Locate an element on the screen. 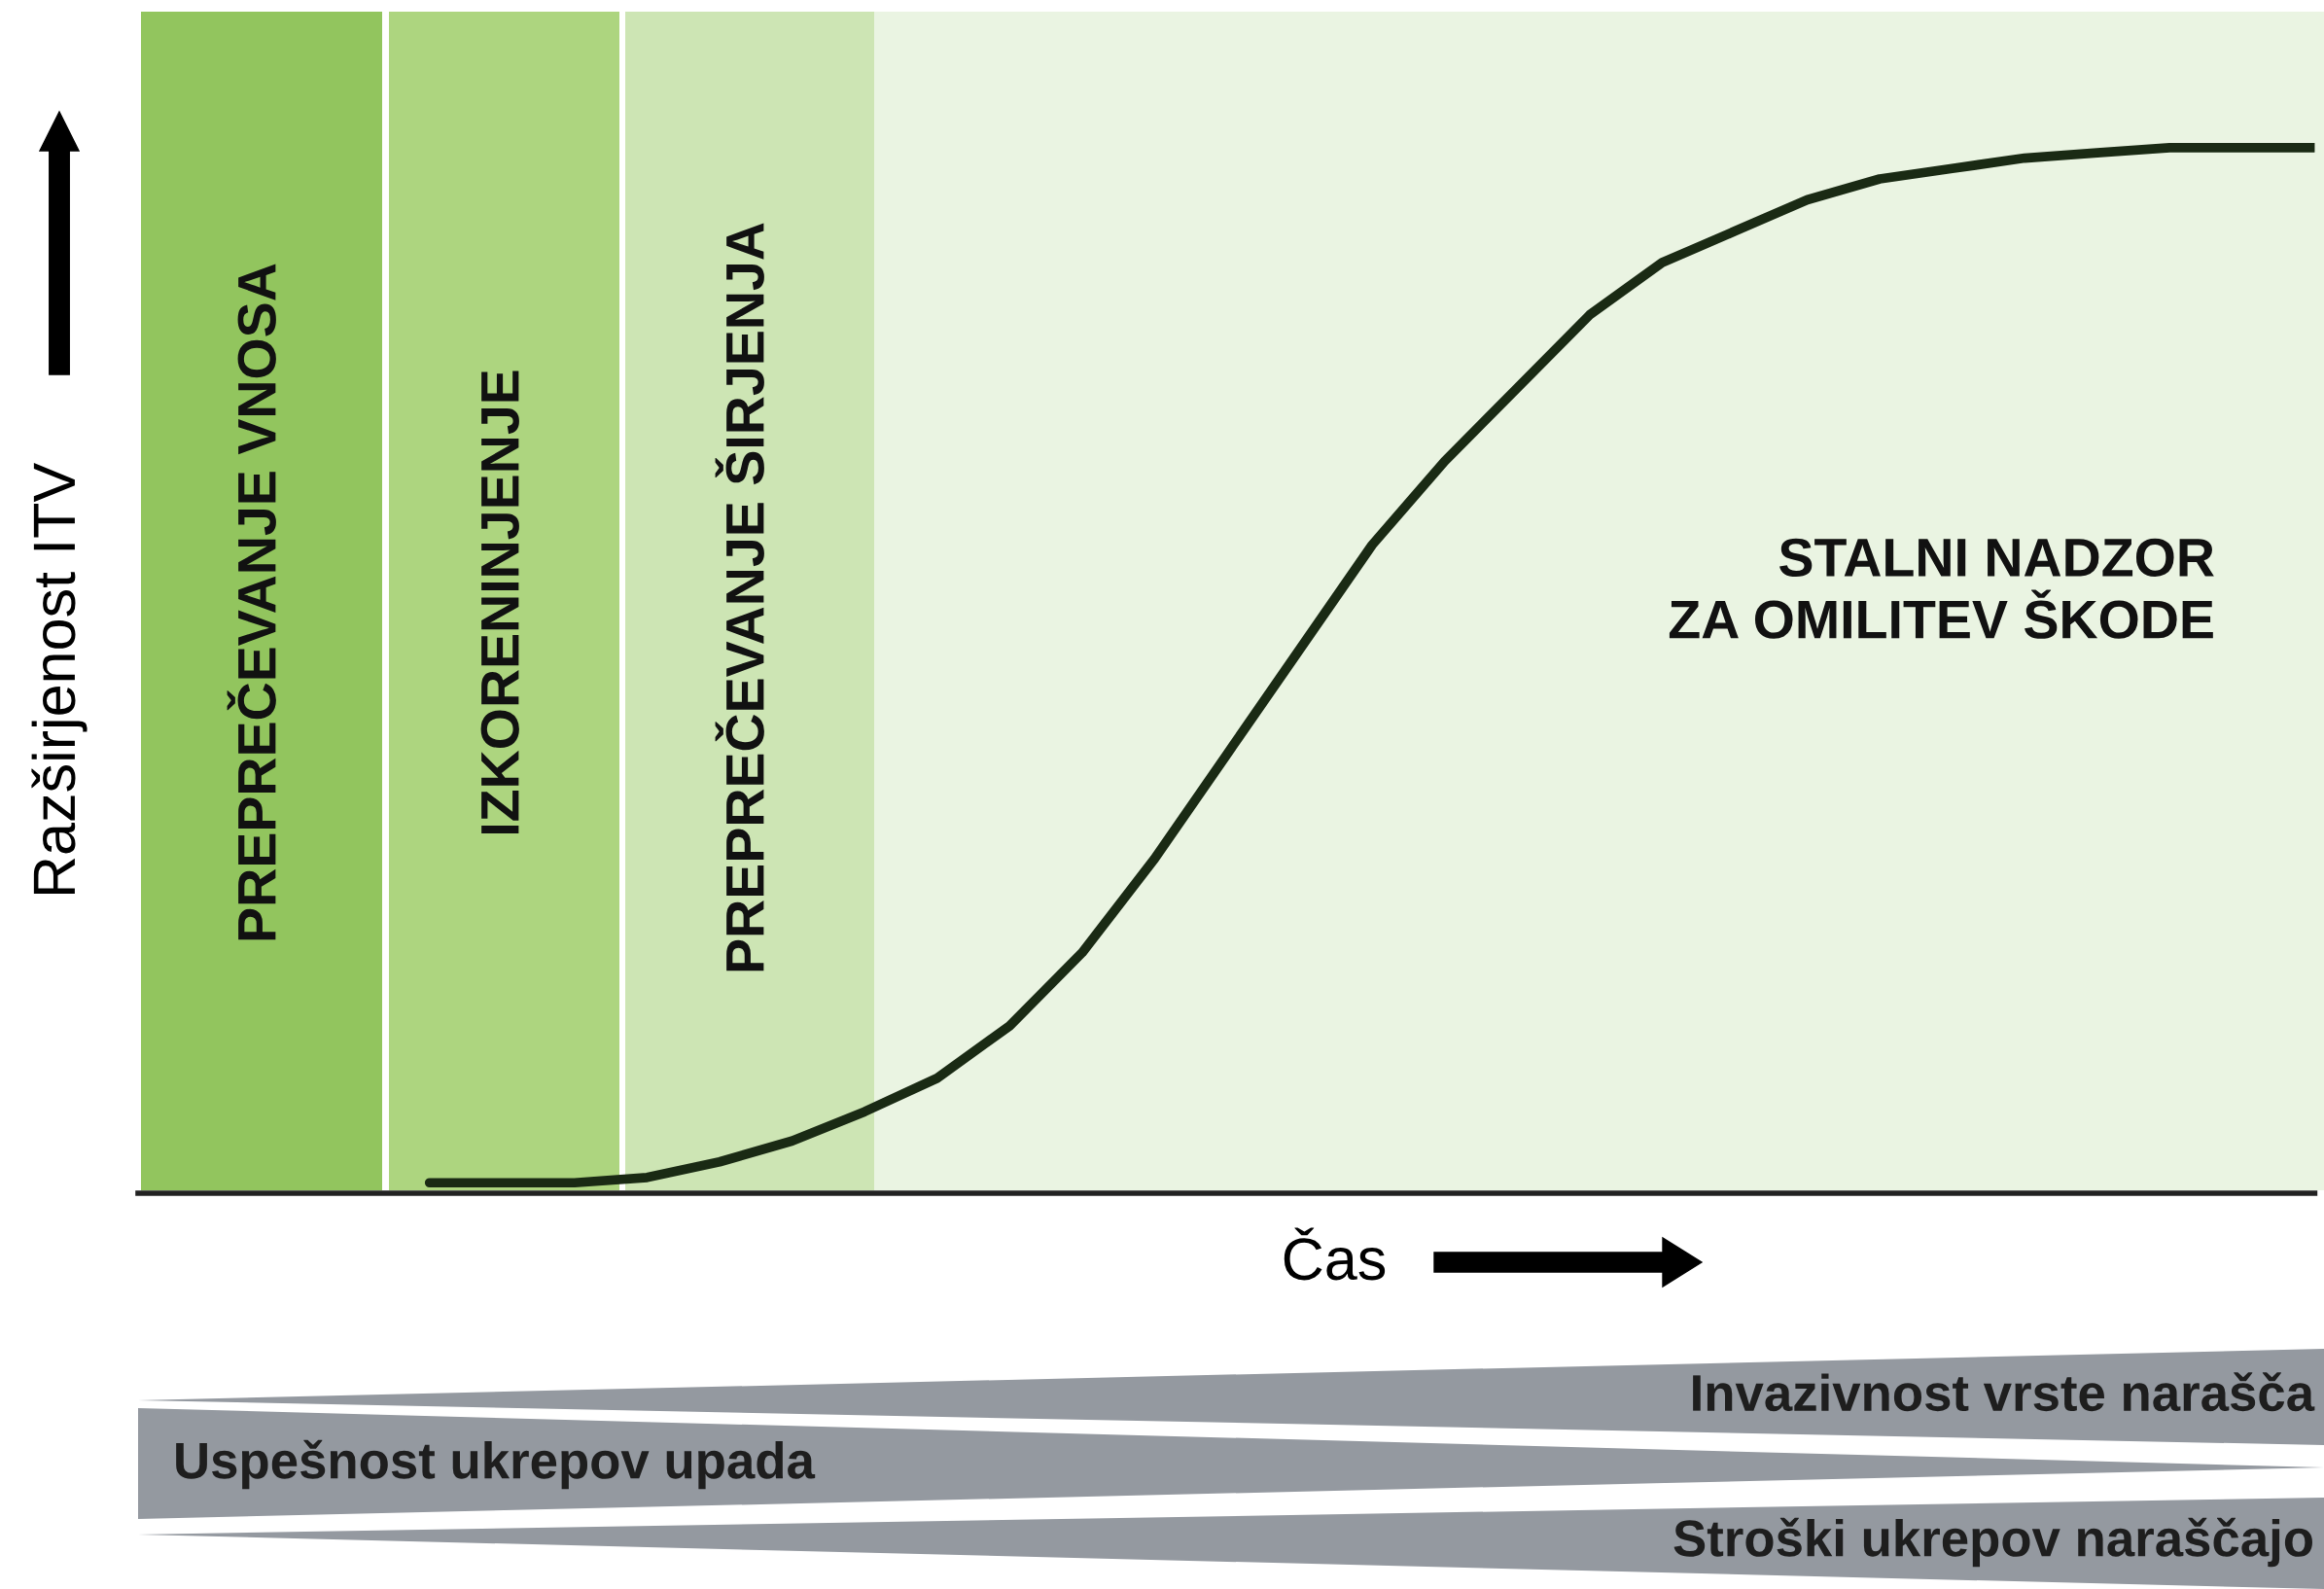 The width and height of the screenshot is (2324, 1589). annotation: PREPREČEVANJE ŠIRJENJA is located at coordinates (739, 597).